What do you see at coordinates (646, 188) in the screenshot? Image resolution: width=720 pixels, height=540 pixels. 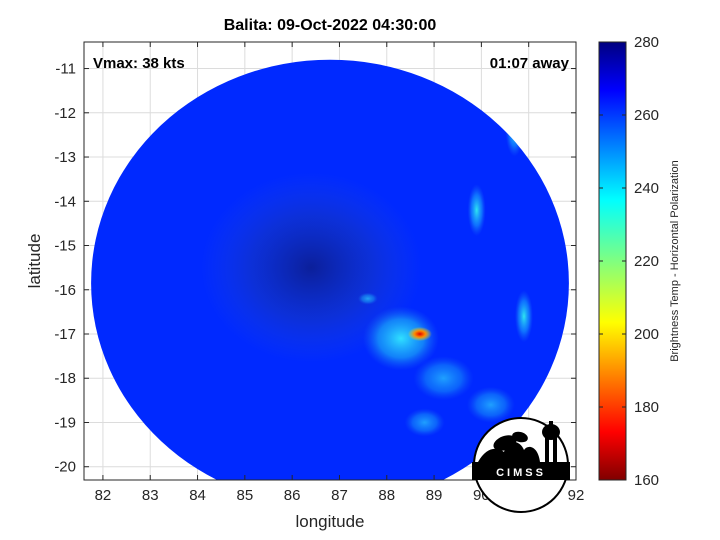 I see `colorbar-tick-label: 240` at bounding box center [646, 188].